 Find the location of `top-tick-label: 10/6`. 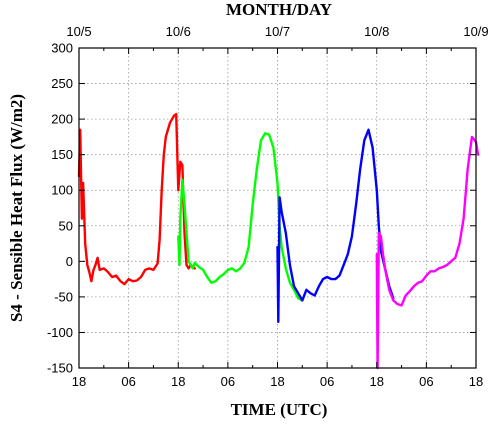

top-tick-label: 10/6 is located at coordinates (178, 31).